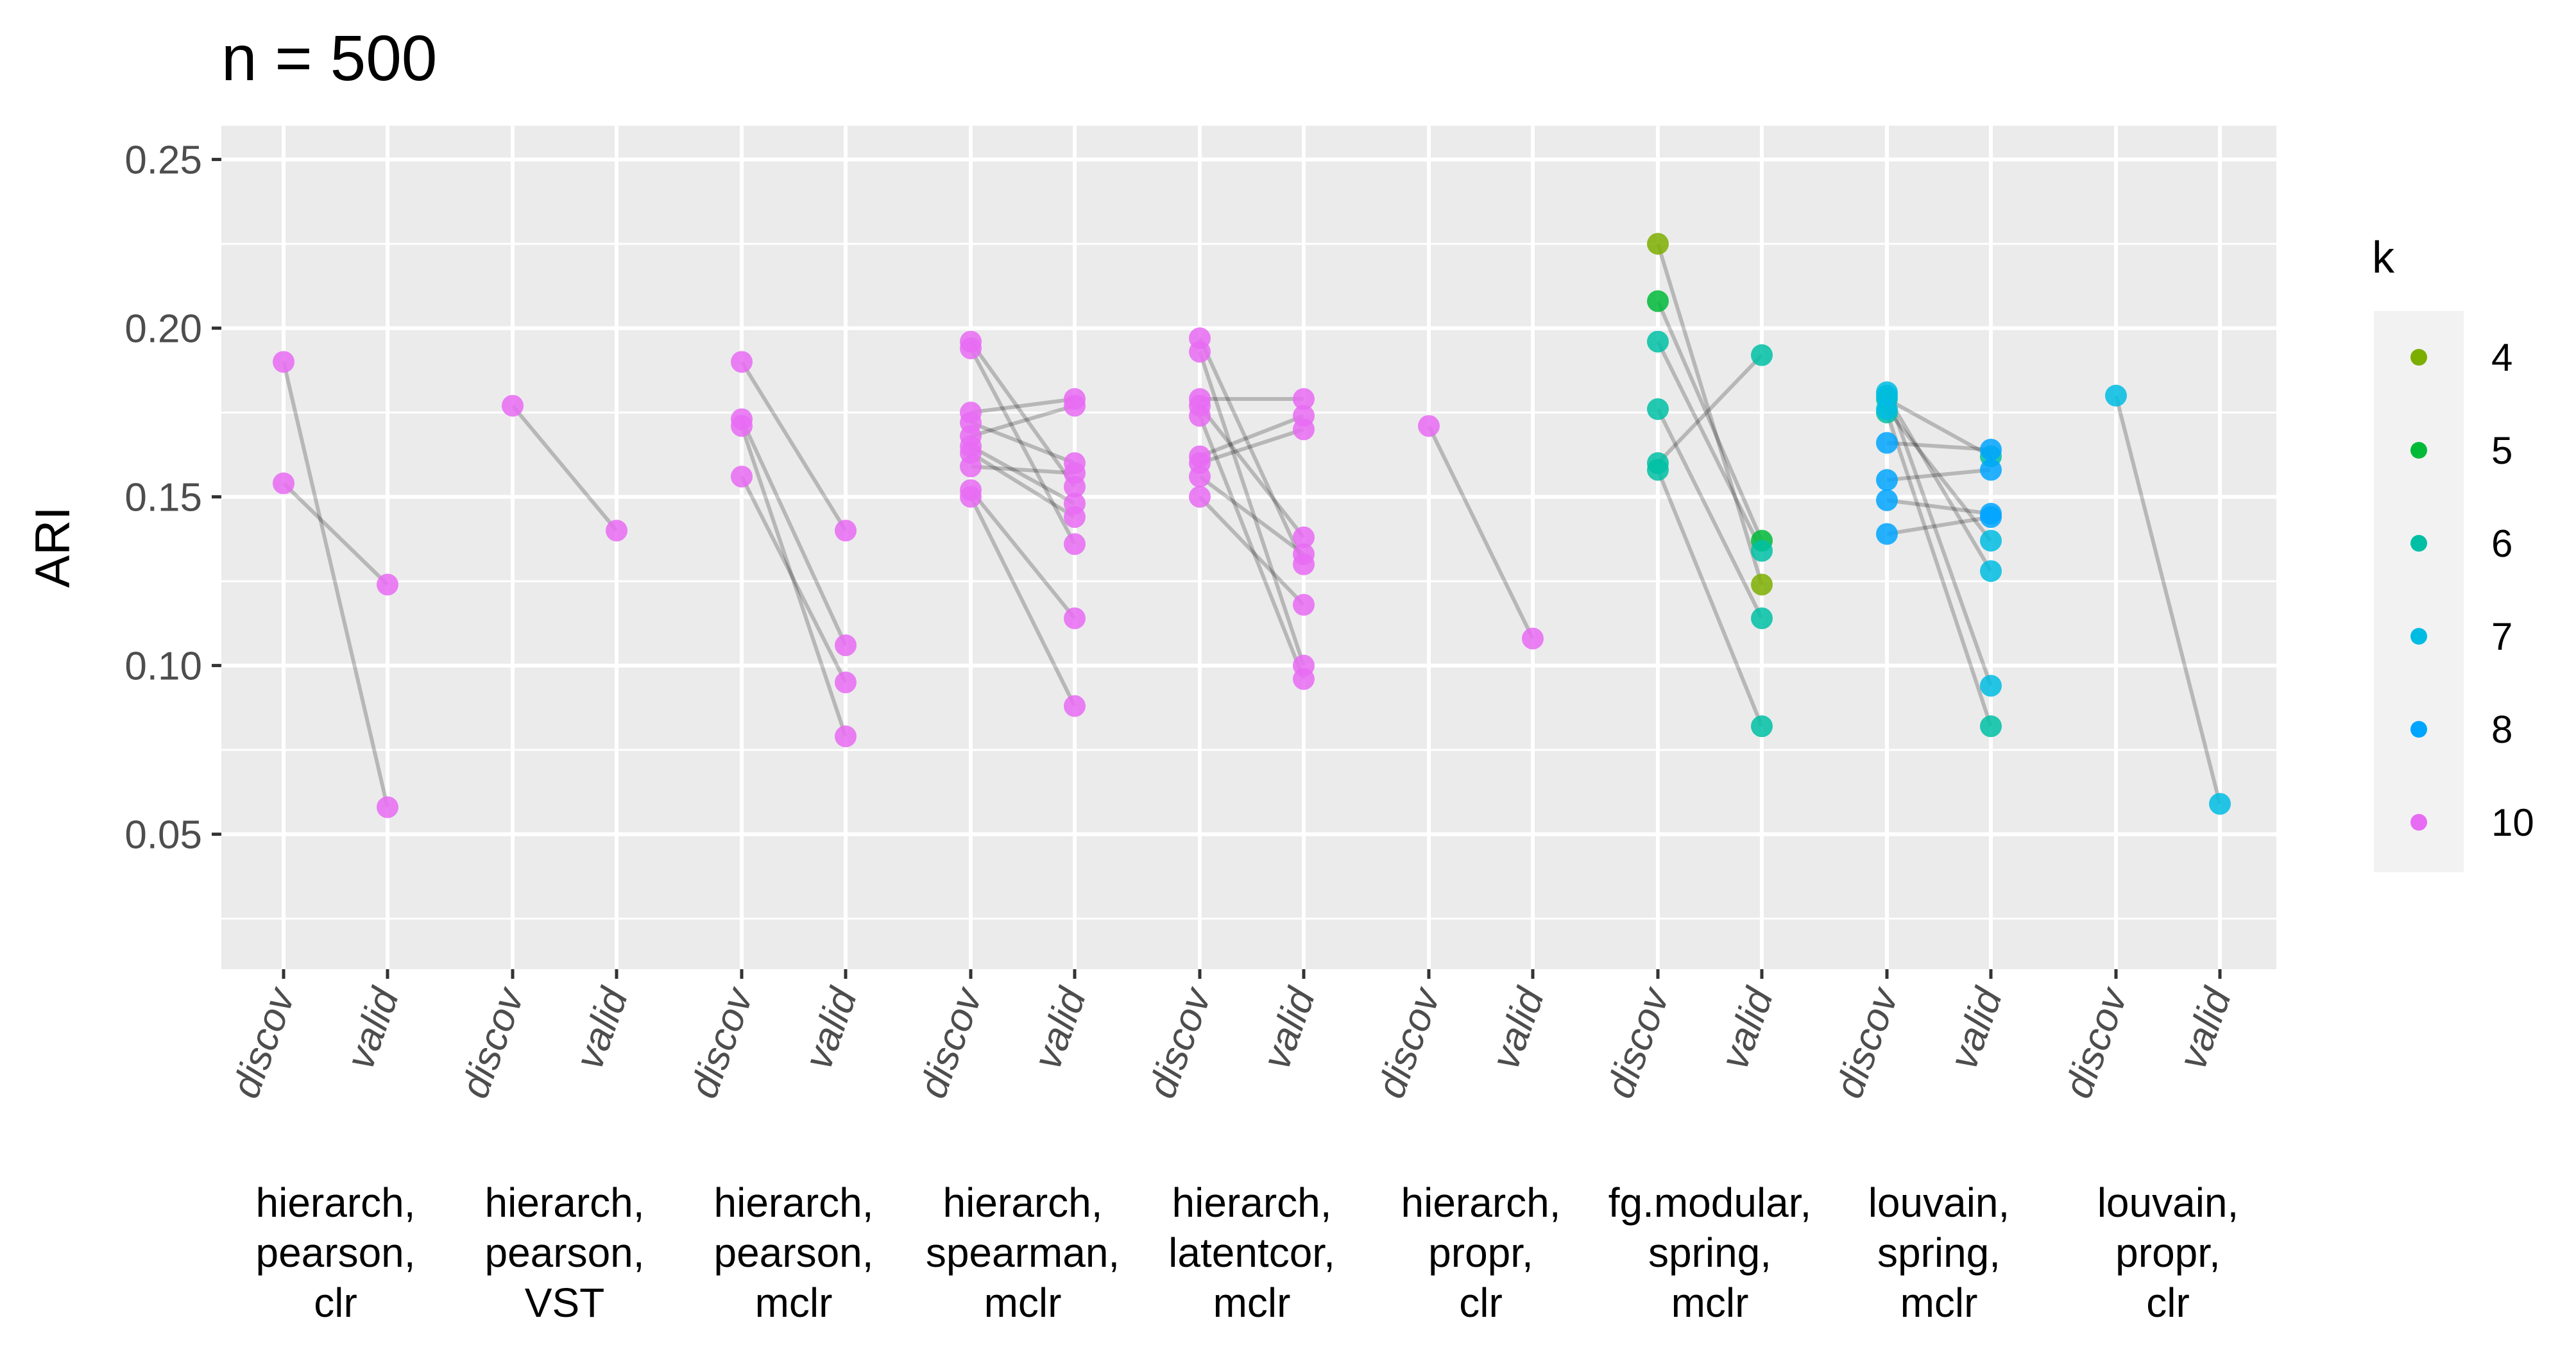 The height and width of the screenshot is (1363, 2576). What do you see at coordinates (2383, 257) in the screenshot?
I see `legend-title: k` at bounding box center [2383, 257].